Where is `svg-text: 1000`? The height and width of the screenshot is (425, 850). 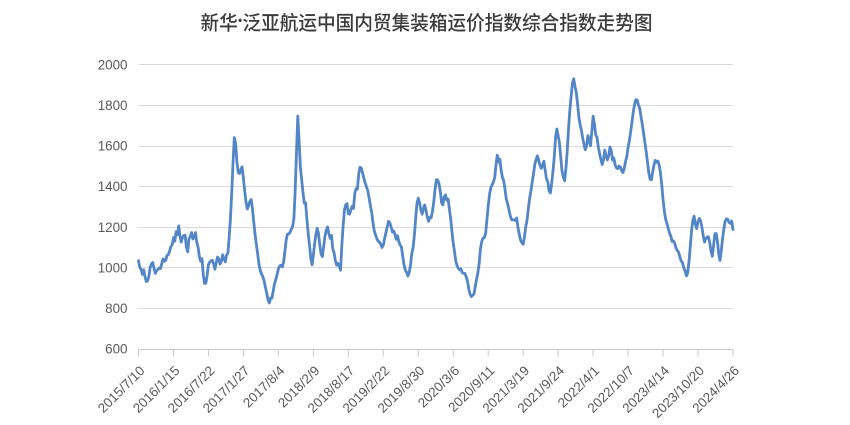
svg-text: 1000 is located at coordinates (113, 267).